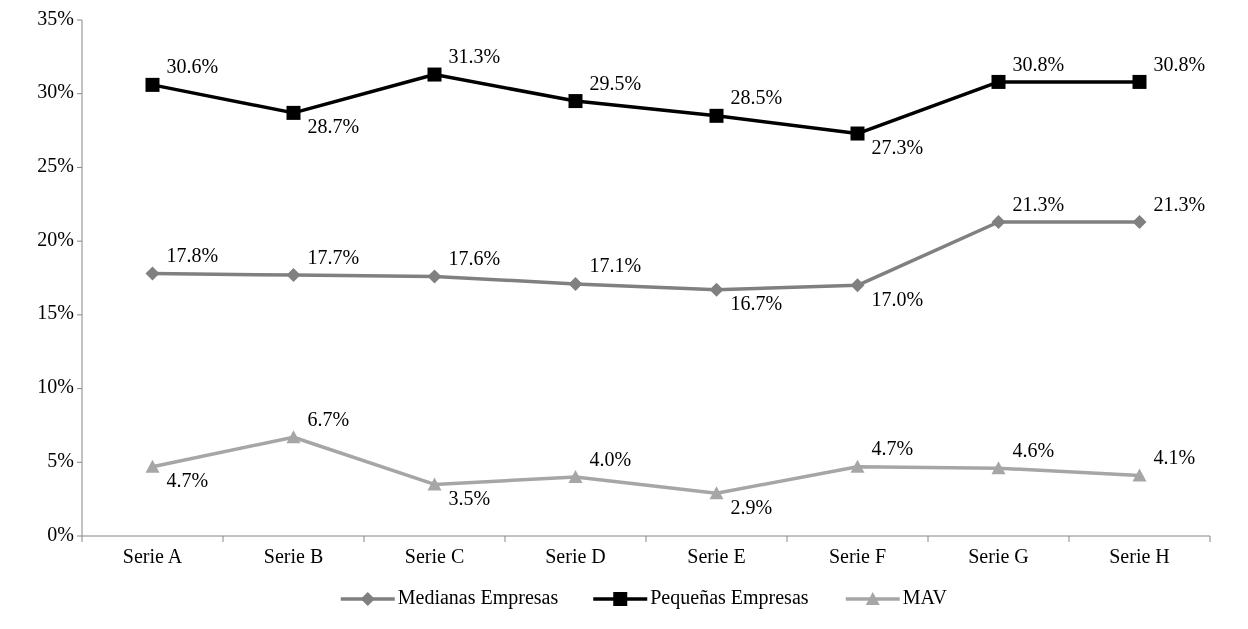 This screenshot has width=1248, height=629. I want to click on x-tick-label: Serie D, so click(575, 556).